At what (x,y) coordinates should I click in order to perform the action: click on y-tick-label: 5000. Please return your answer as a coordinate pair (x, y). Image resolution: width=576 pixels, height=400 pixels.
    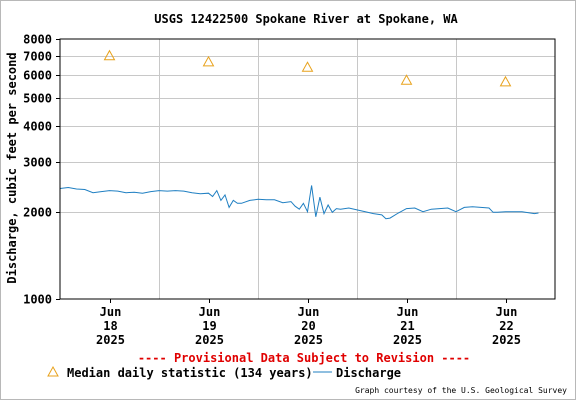
    Looking at the image, I should click on (37, 99).